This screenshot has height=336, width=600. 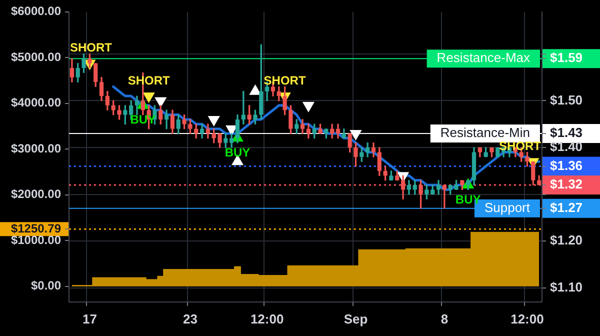 I want to click on x-tick-label: Sep, so click(x=356, y=318).